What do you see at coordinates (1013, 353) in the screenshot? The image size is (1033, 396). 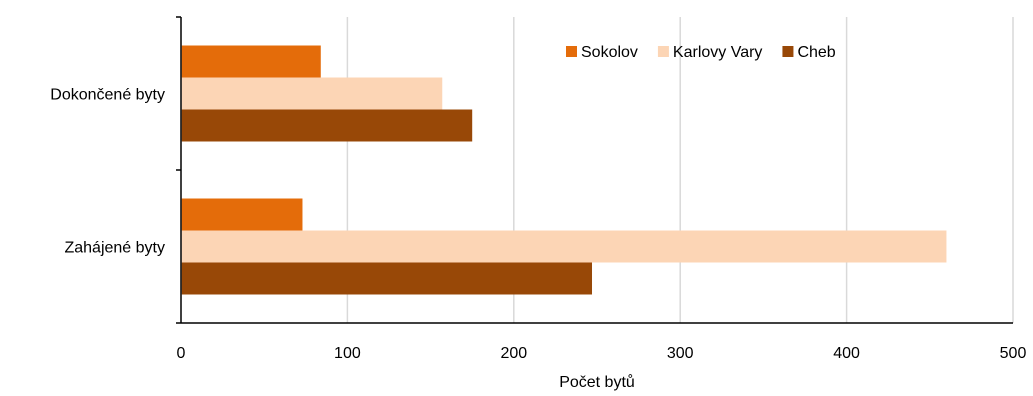 I see `x-tick-label: 500` at bounding box center [1013, 353].